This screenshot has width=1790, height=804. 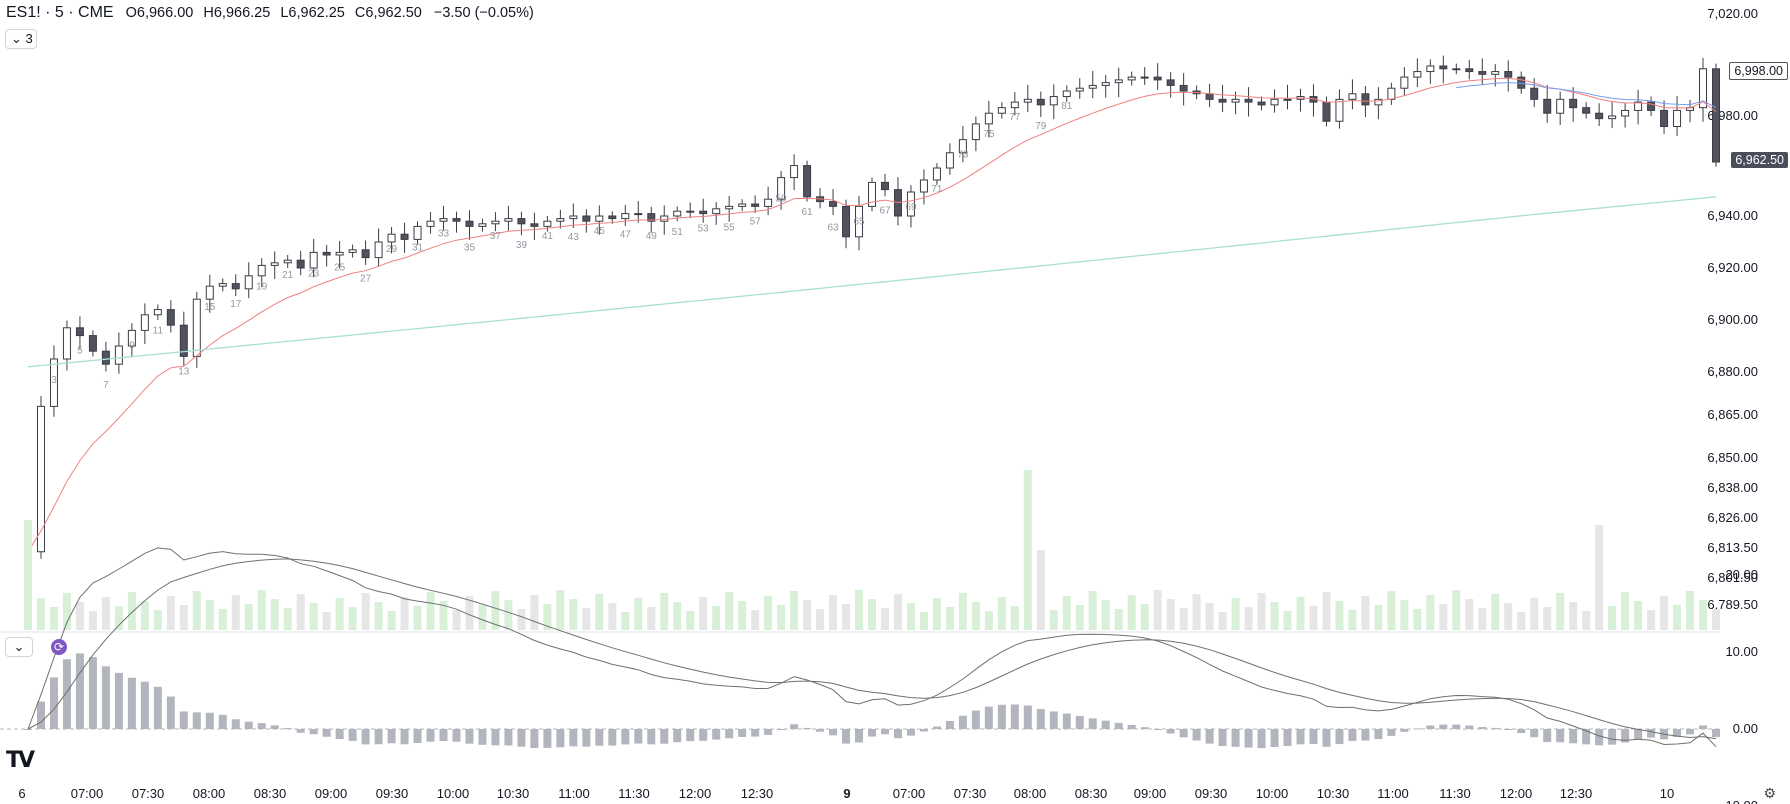 What do you see at coordinates (393, 13) in the screenshot?
I see `close-value: 6,962.50` at bounding box center [393, 13].